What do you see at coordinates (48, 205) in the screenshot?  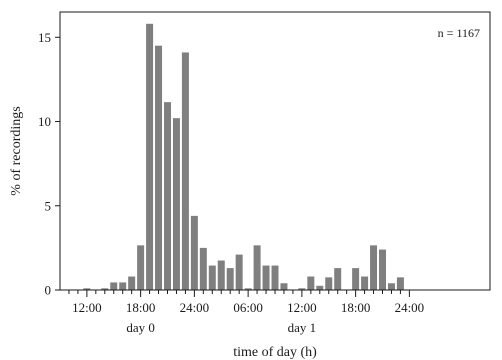 I see `y-tick-label: 5` at bounding box center [48, 205].